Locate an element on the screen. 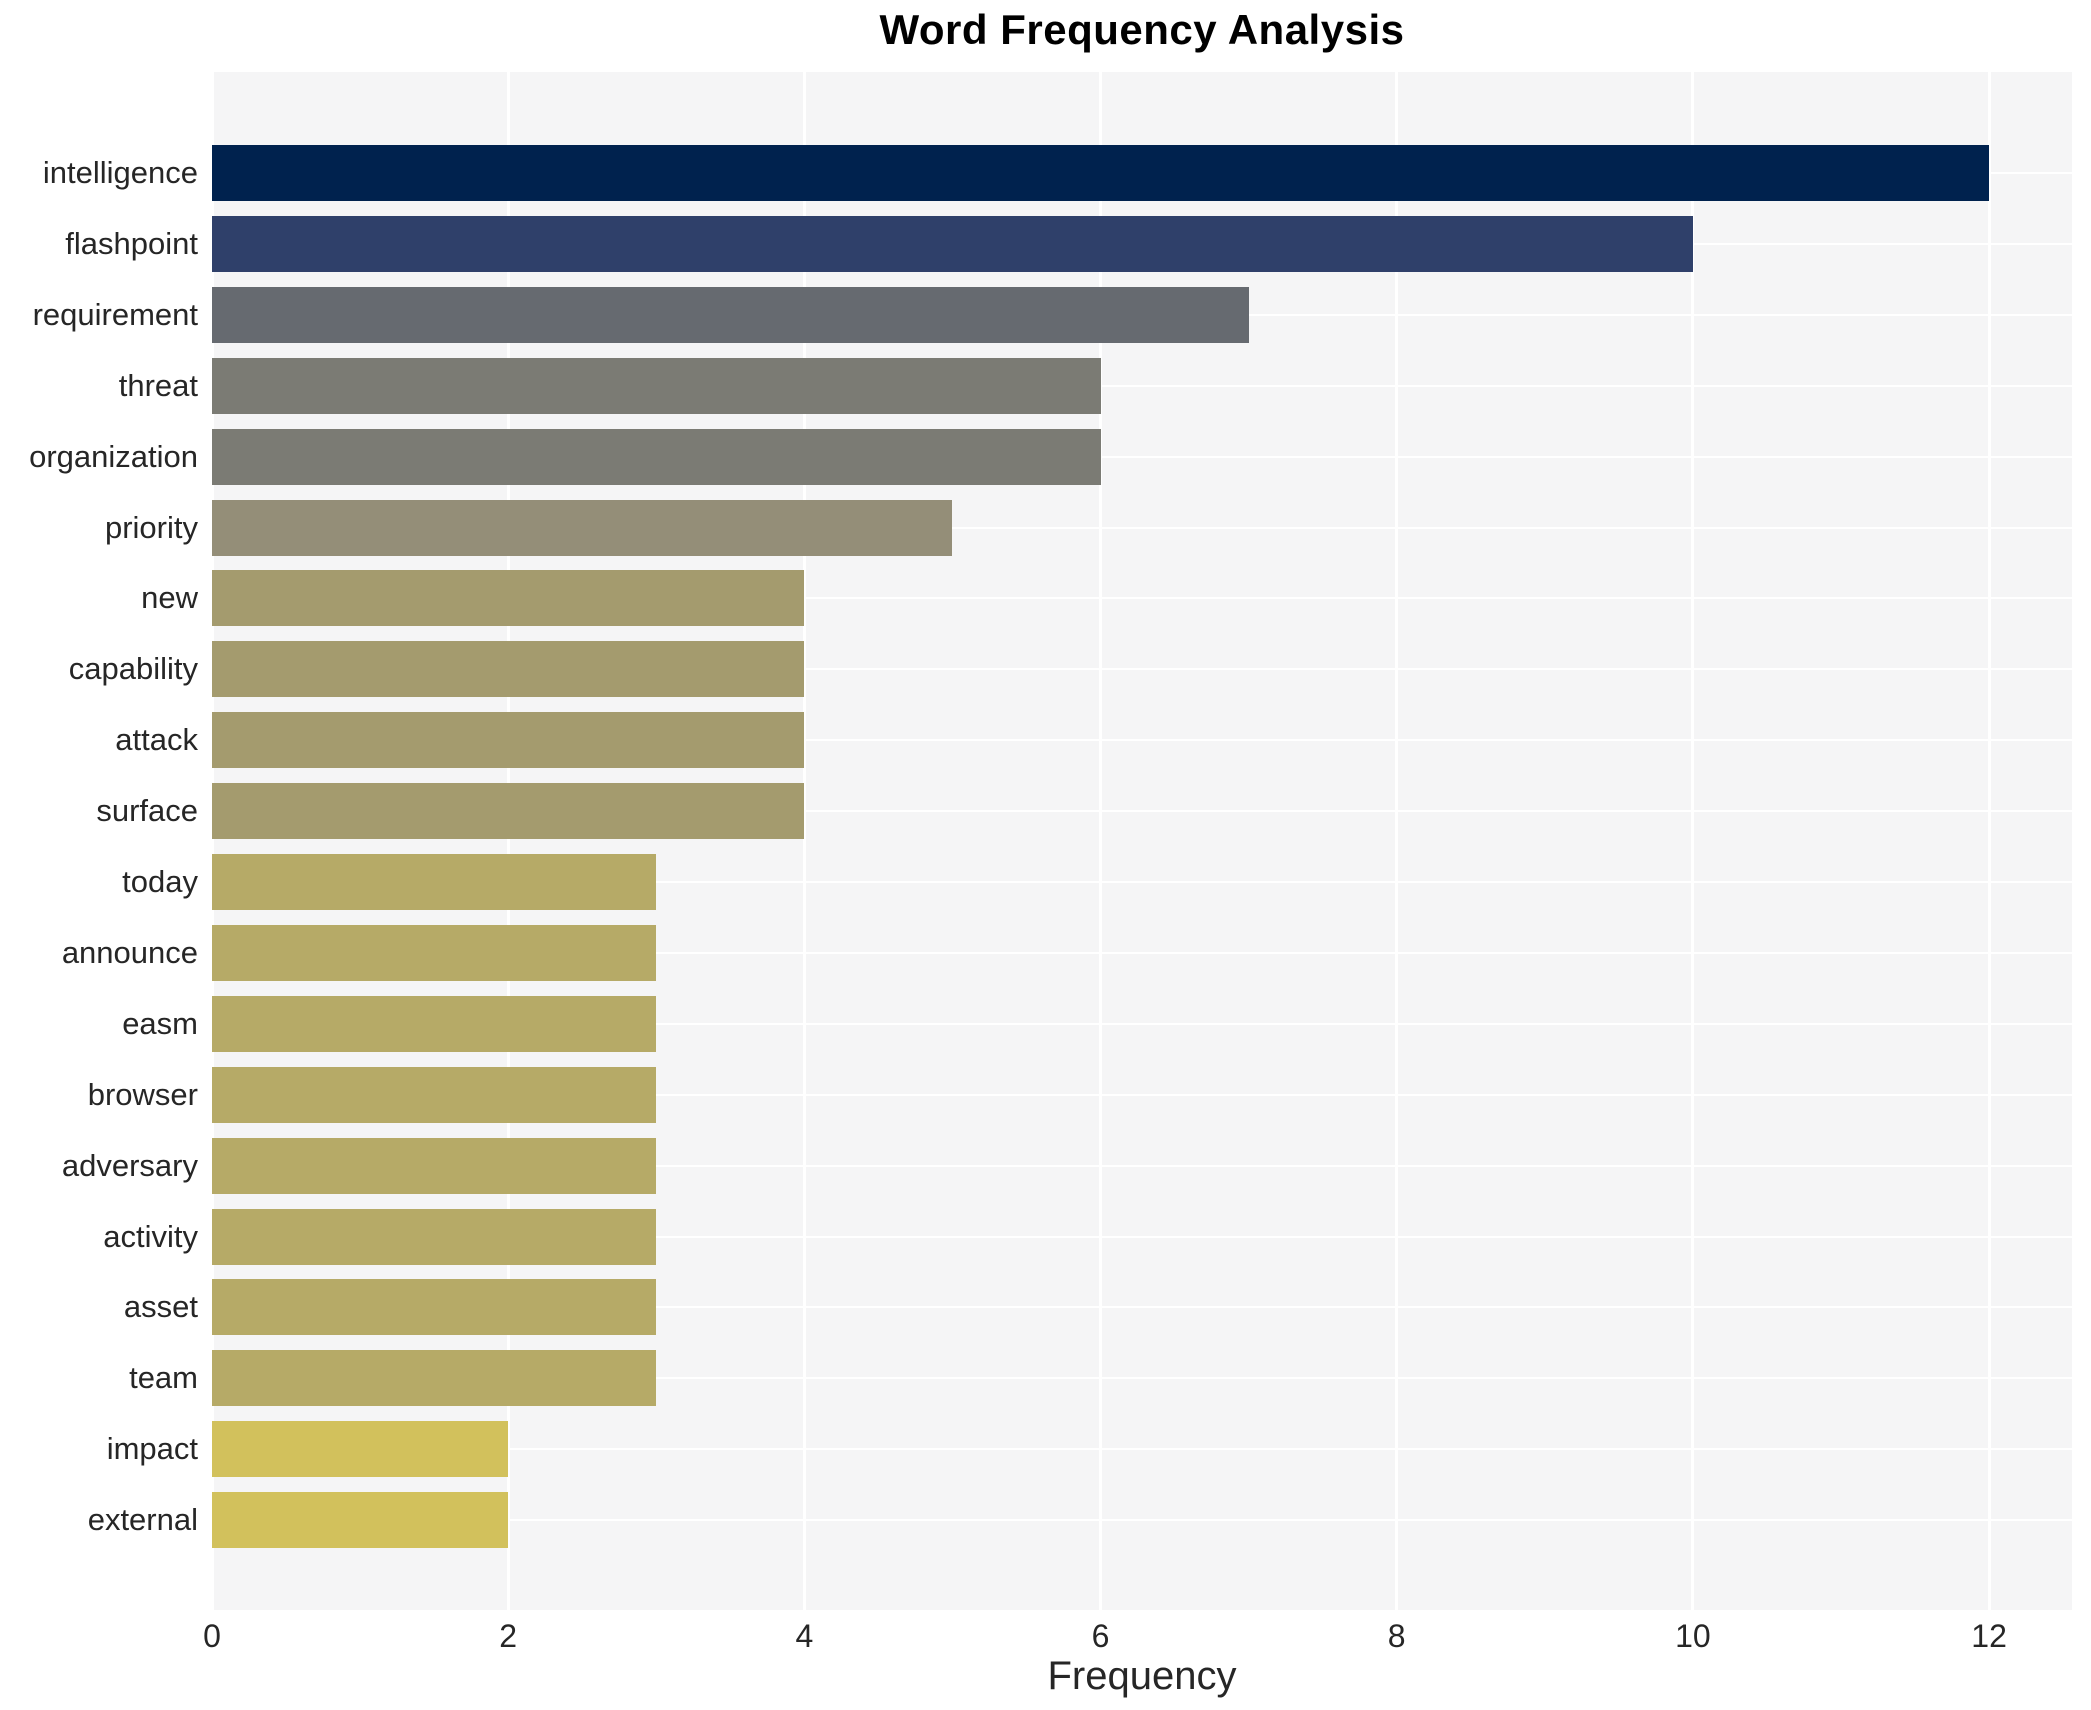 Image resolution: width=2091 pixels, height=1710 pixels. bar-priority is located at coordinates (582, 527).